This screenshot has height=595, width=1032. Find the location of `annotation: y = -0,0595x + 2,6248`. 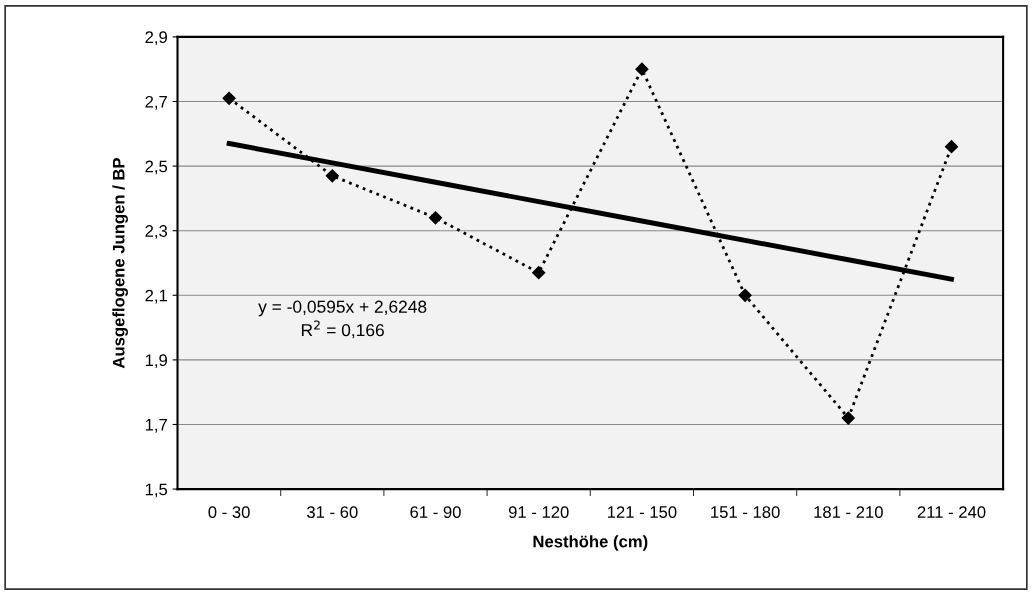

annotation: y = -0,0595x + 2,6248 is located at coordinates (342, 308).